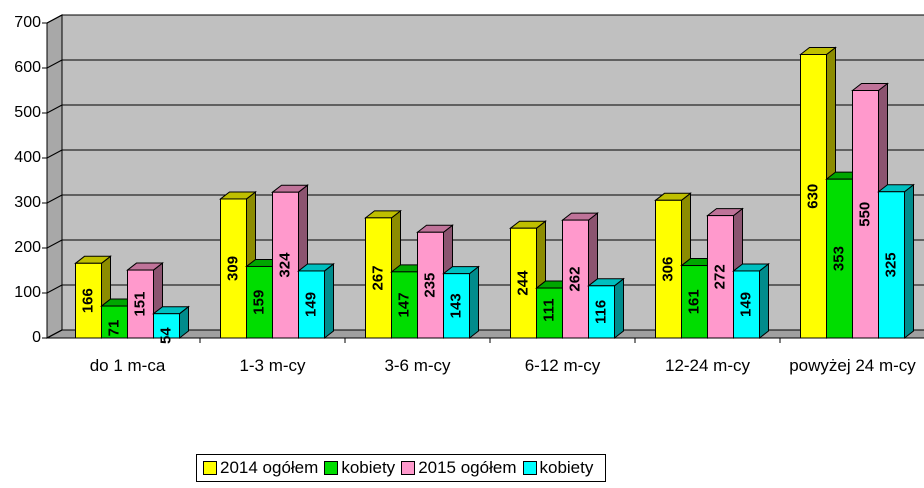 The width and height of the screenshot is (924, 488). I want to click on x-tick-label: 6-12 m-cy, so click(562, 365).